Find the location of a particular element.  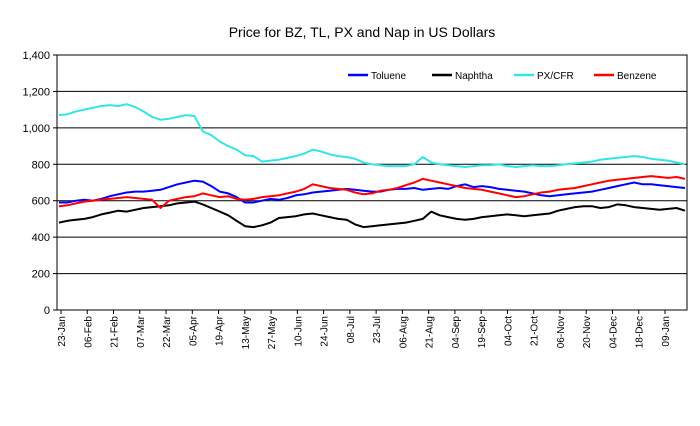

y-tick-label: 400 is located at coordinates (41, 238).